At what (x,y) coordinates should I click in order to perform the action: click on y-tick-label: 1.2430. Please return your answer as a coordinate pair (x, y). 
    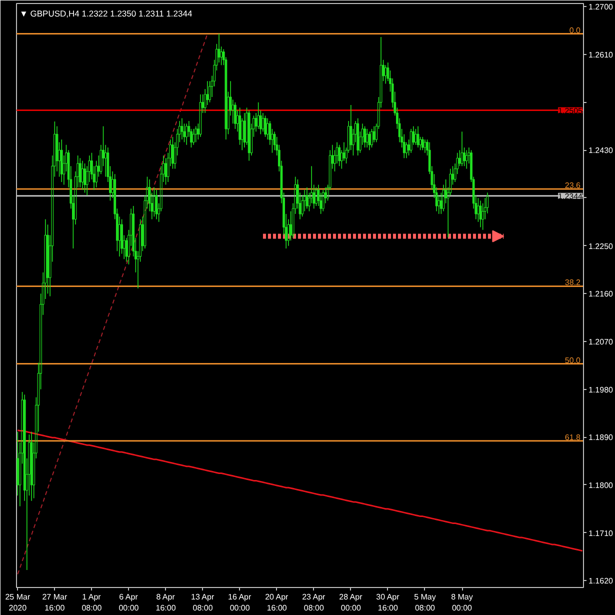
    Looking at the image, I should click on (601, 151).